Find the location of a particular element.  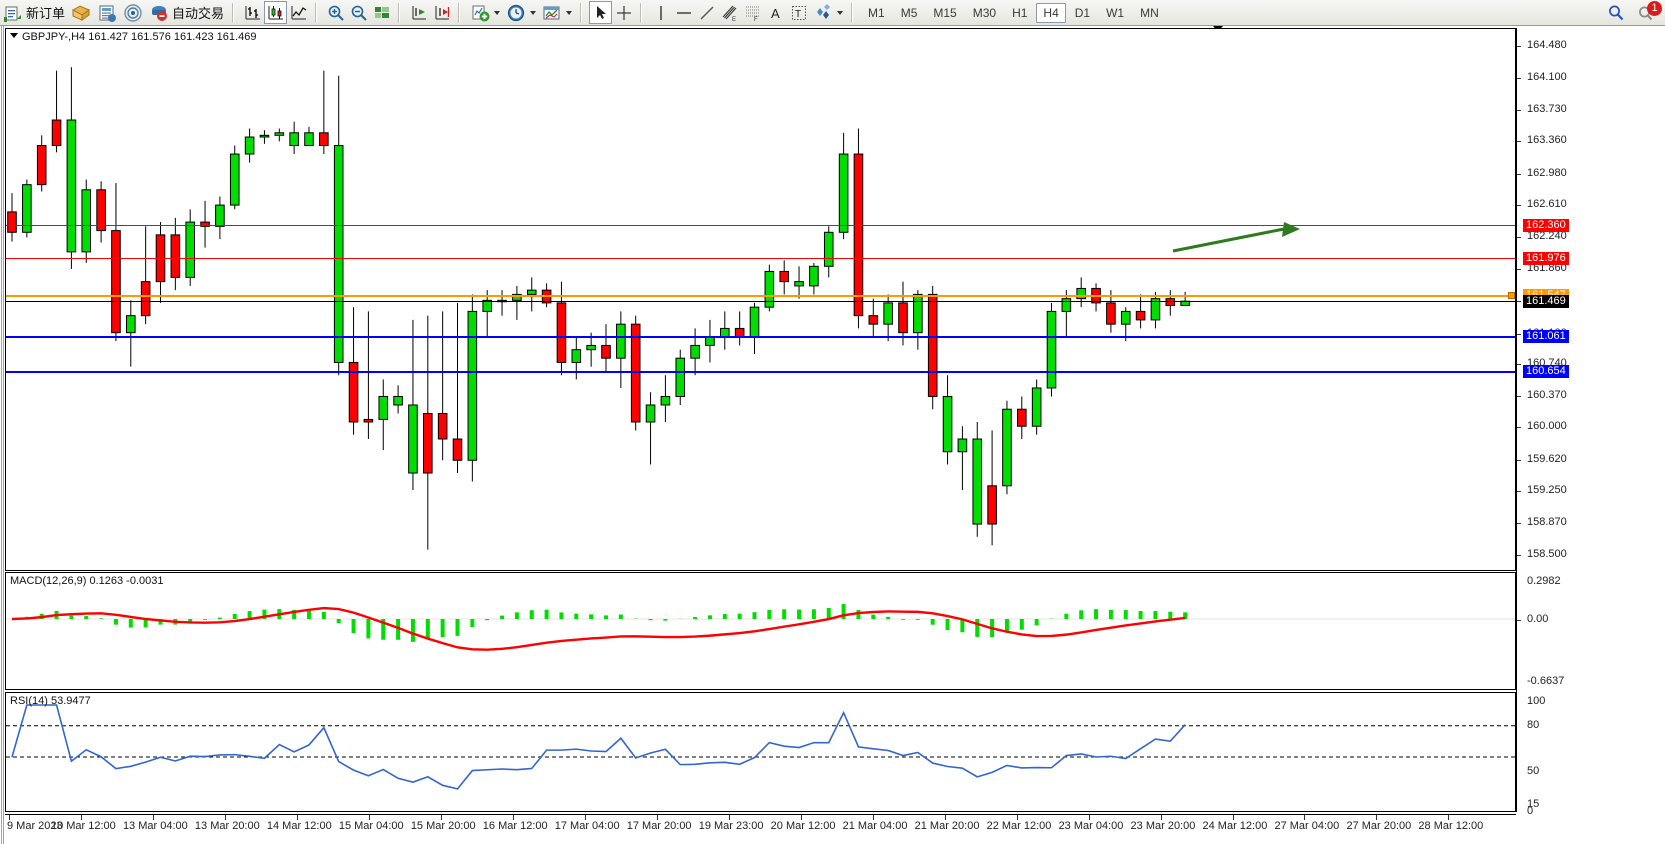

zoom-out-button is located at coordinates (358, 12).